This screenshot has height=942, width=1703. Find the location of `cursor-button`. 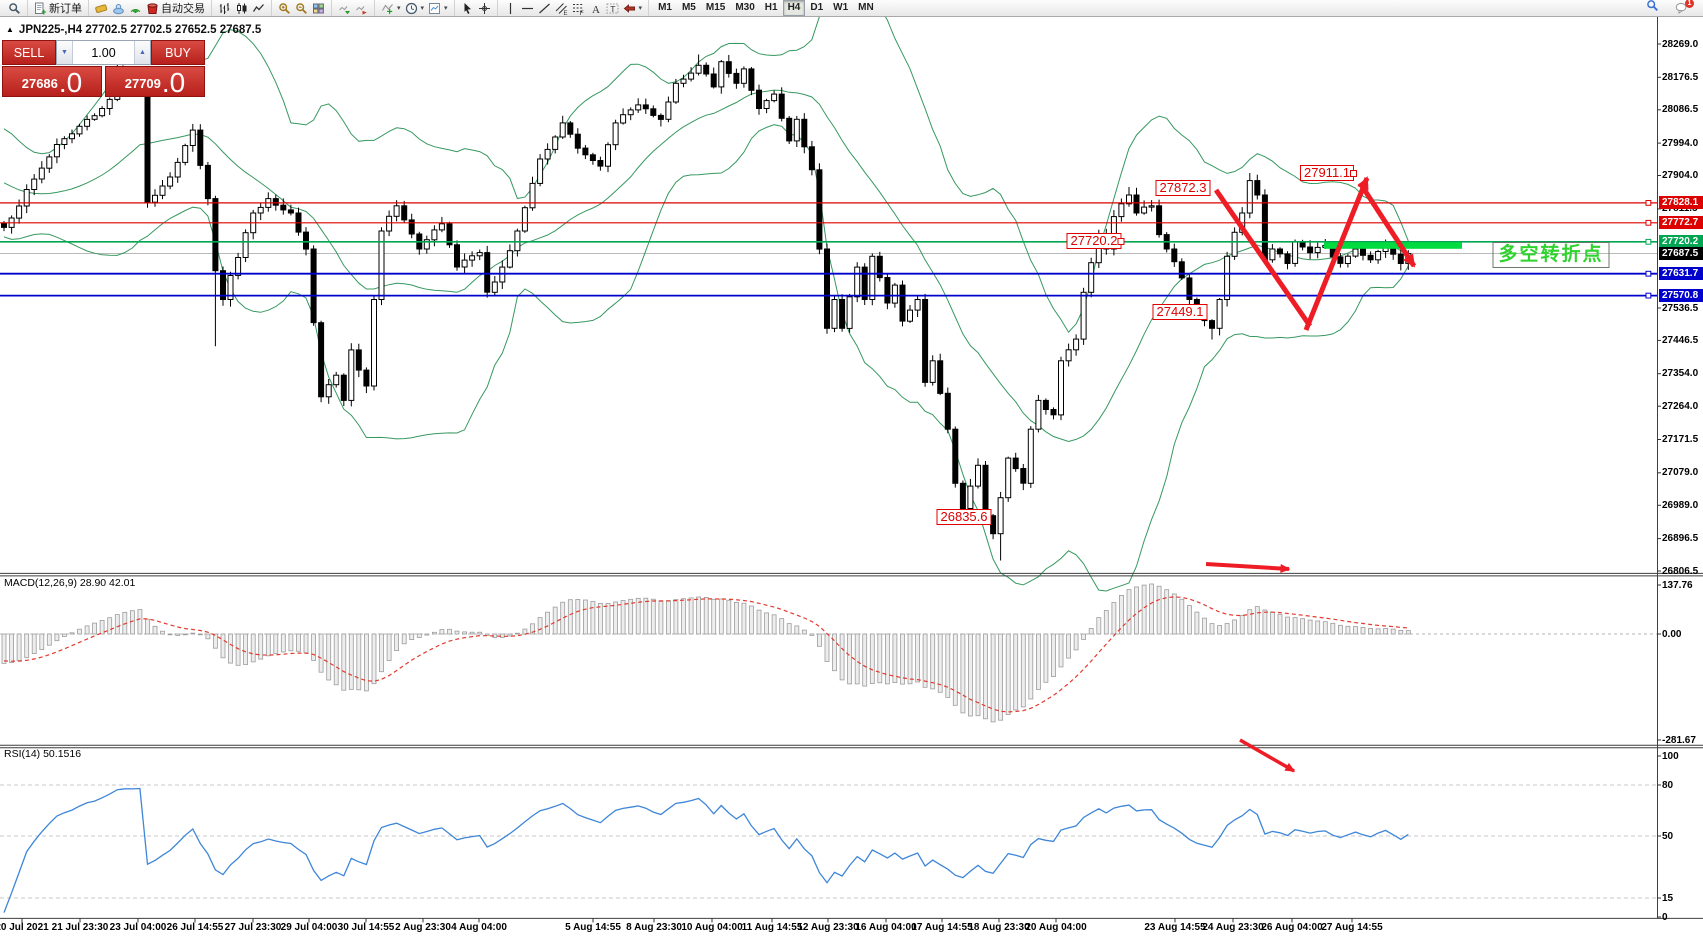

cursor-button is located at coordinates (467, 8).